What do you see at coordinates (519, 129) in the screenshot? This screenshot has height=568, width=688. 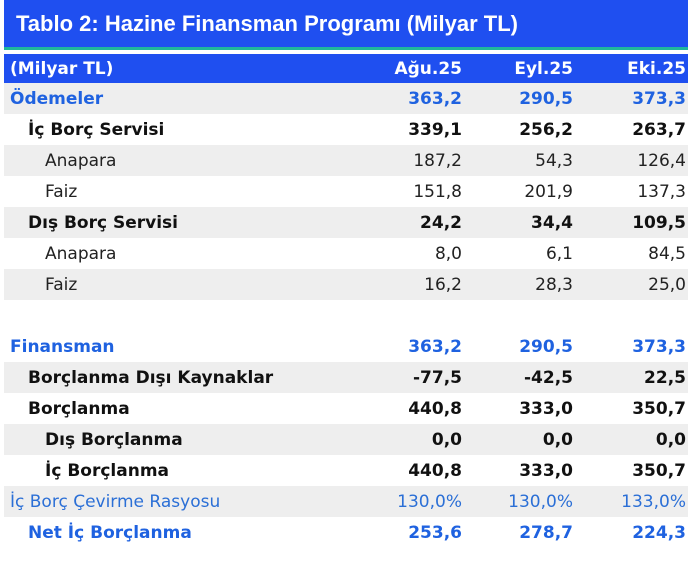 I see `cell-sep25: 256,2` at bounding box center [519, 129].